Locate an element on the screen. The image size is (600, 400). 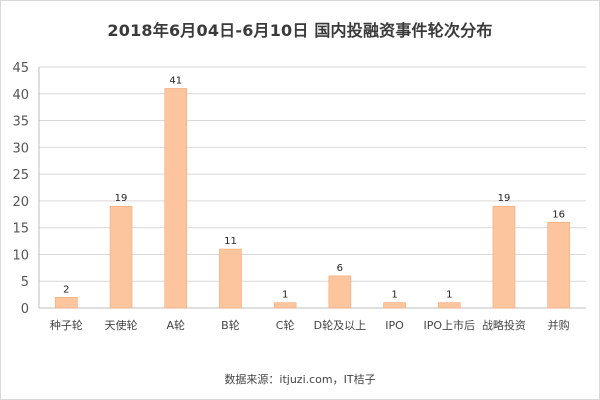
y-tick-label: 15 is located at coordinates (20, 229).